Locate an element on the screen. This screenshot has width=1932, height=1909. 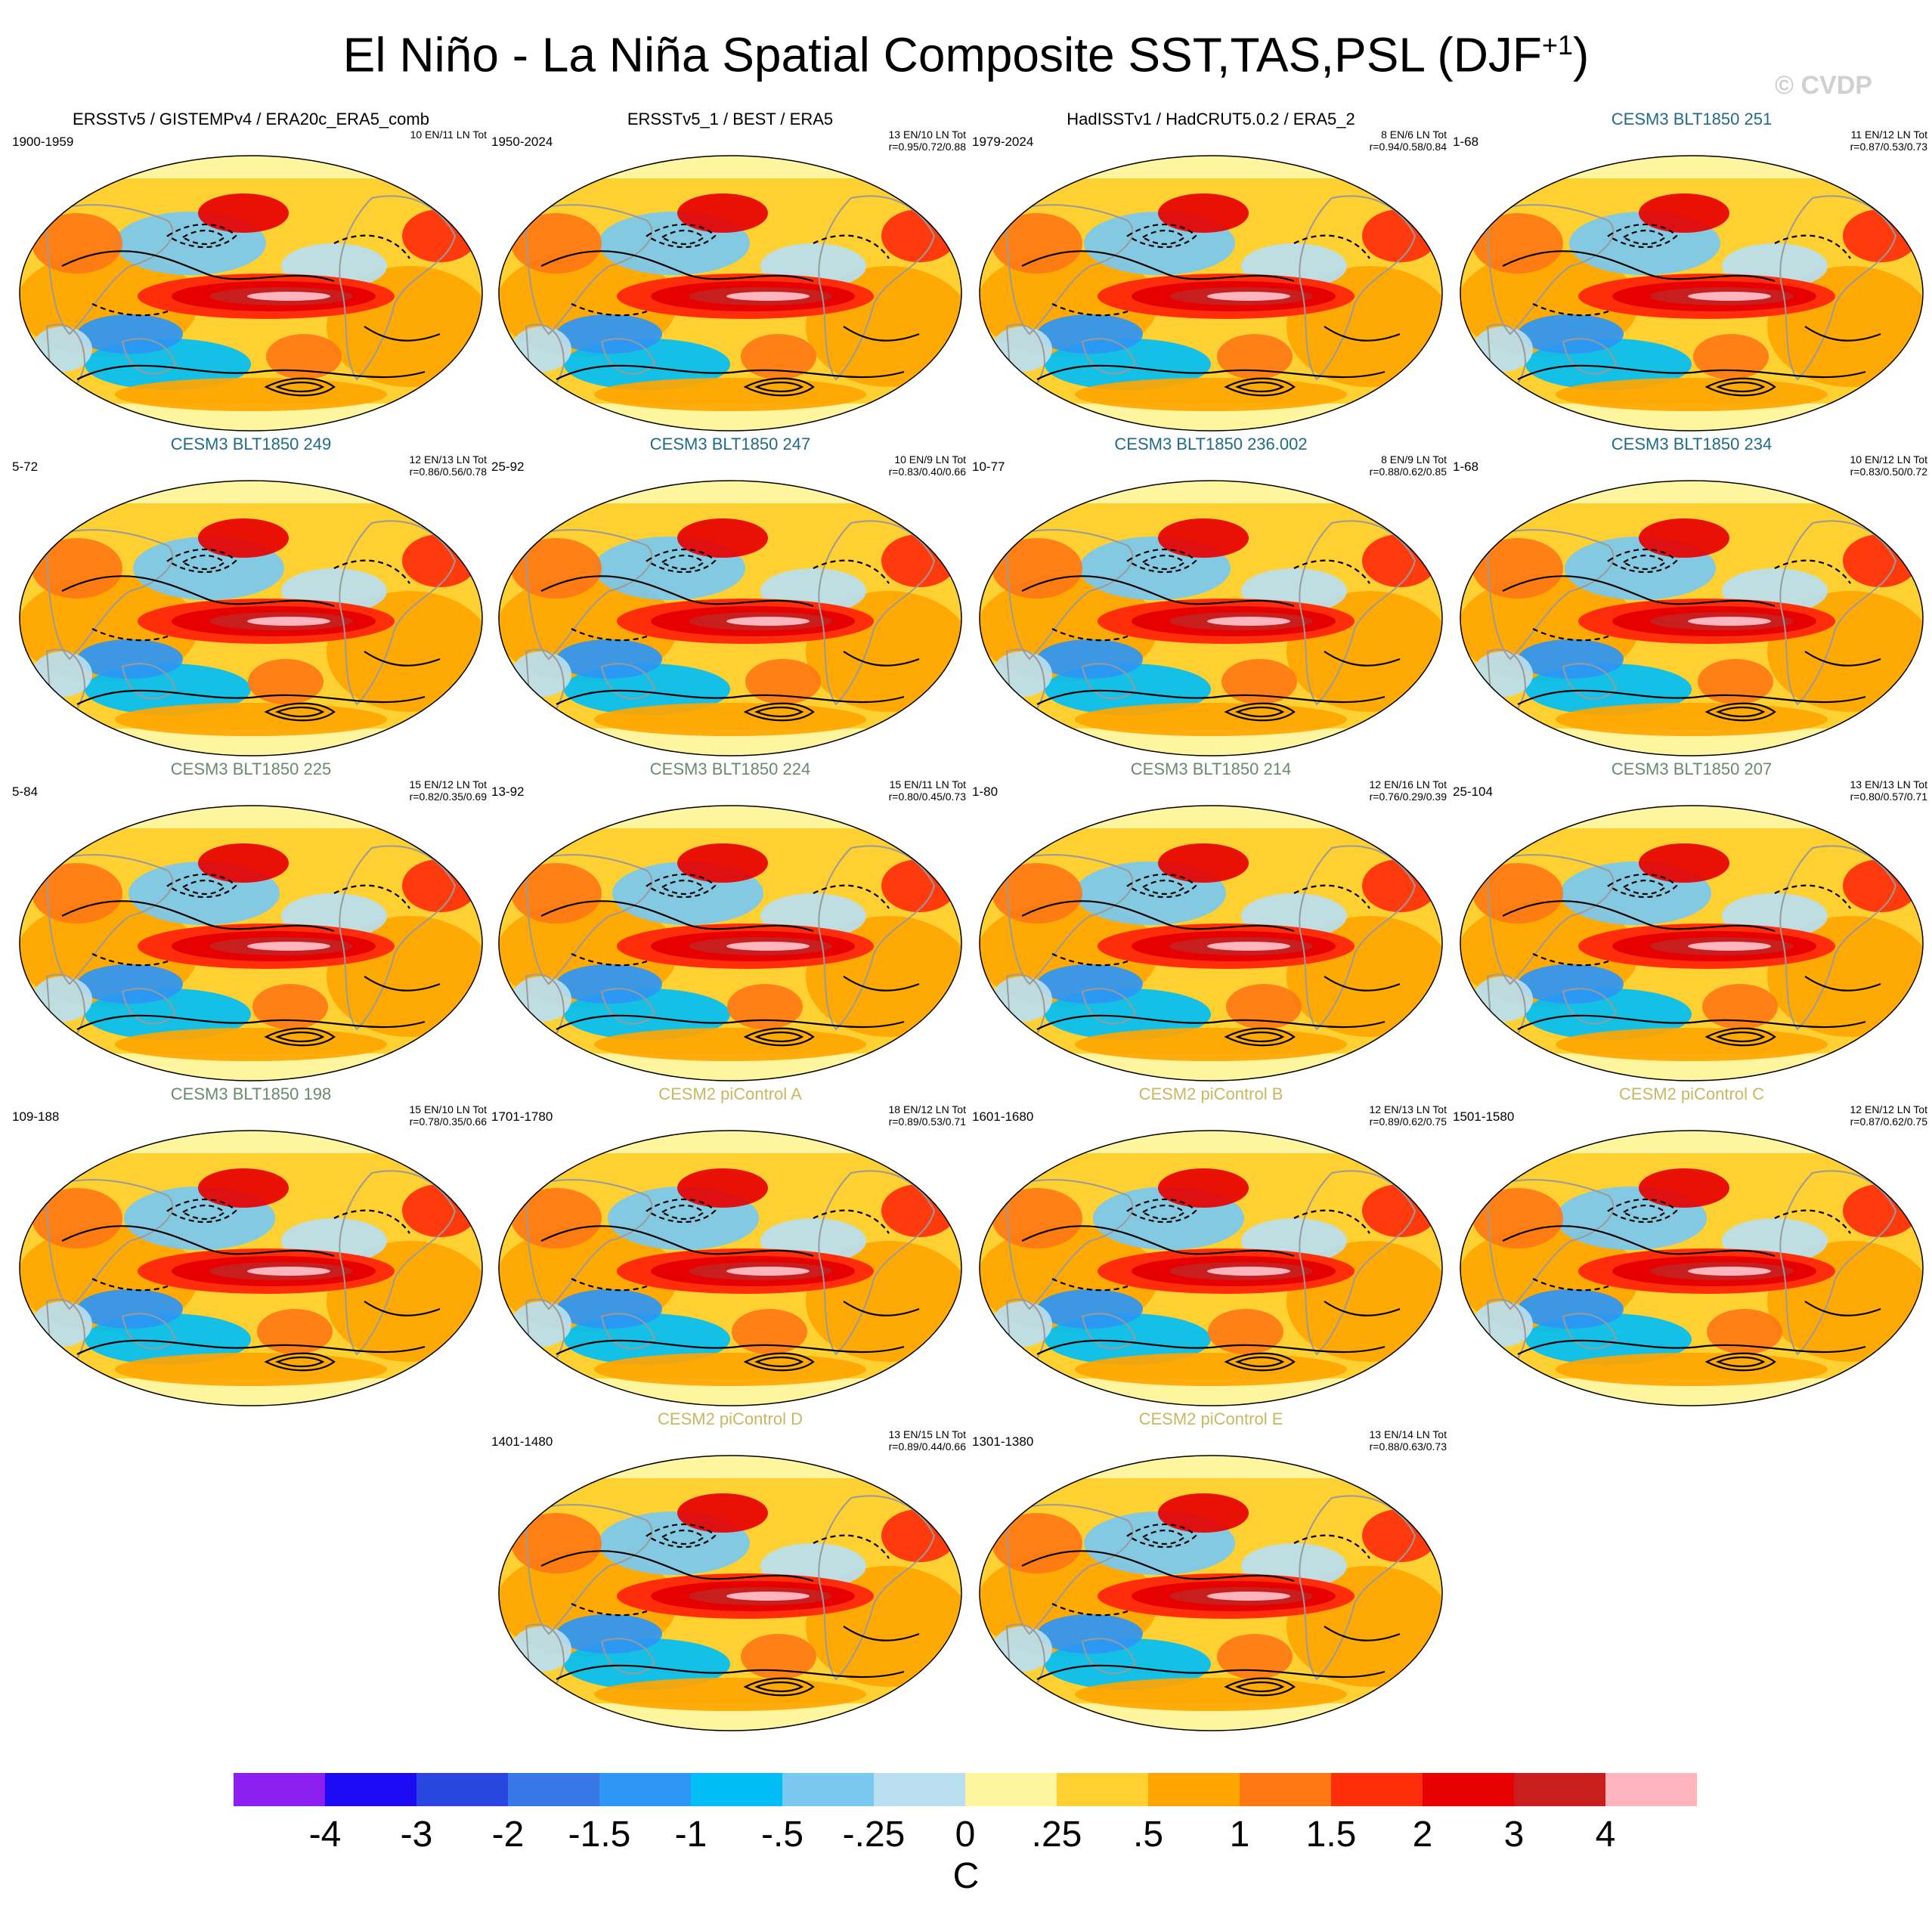
title-close: ) is located at coordinates (1581, 55).